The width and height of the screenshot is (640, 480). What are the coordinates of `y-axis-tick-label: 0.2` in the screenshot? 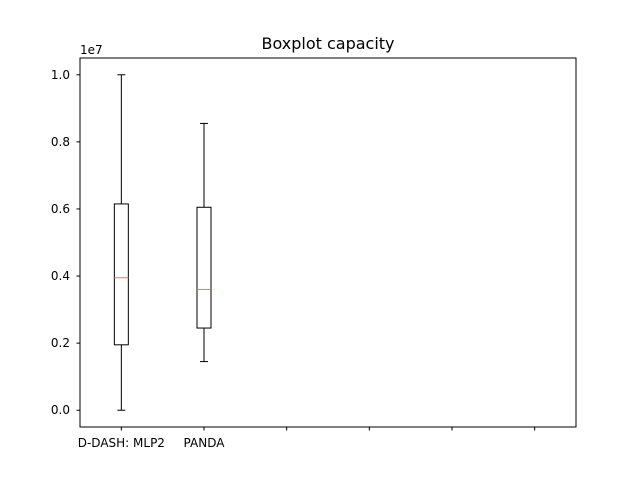 It's located at (60, 343).